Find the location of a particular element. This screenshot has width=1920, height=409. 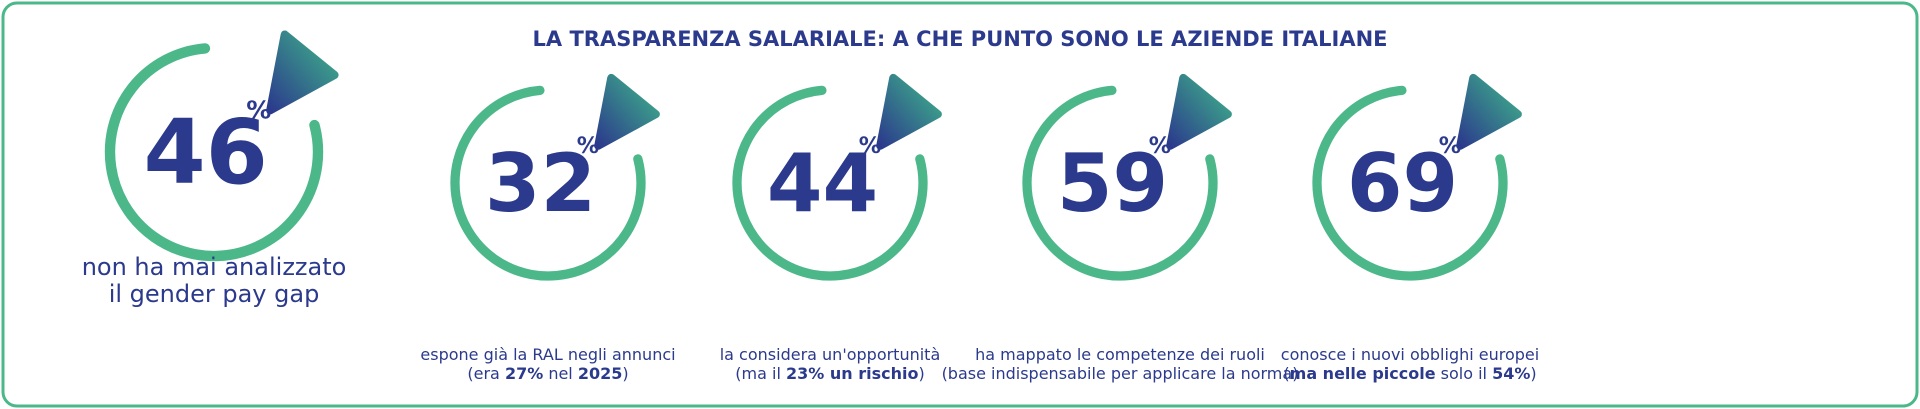

stat-value: 69 is located at coordinates (1402, 183).